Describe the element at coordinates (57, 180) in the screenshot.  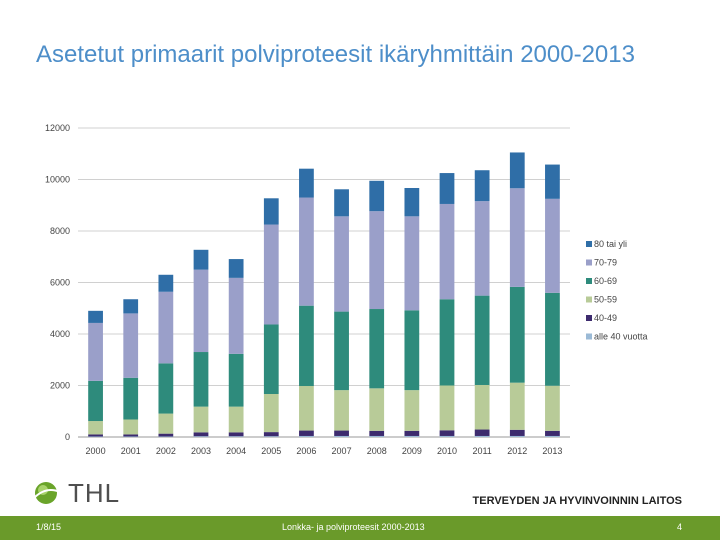
I see `y-tick-label: 10000` at that location.